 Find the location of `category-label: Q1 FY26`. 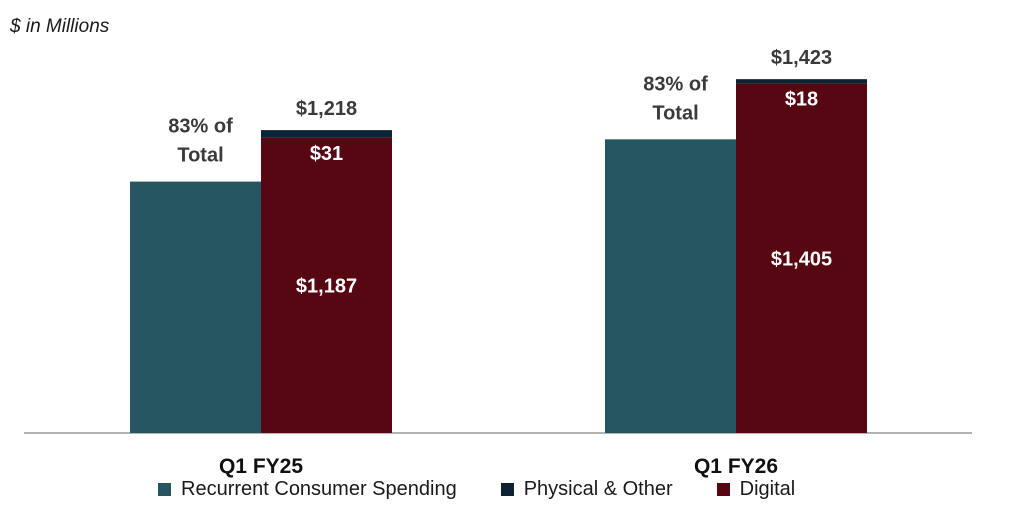

category-label: Q1 FY26 is located at coordinates (736, 466).